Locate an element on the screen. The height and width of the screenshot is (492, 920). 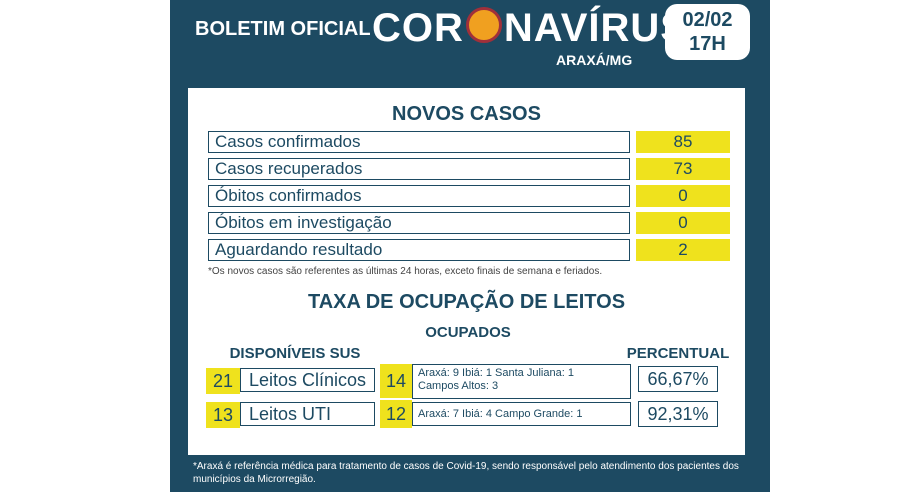
location: ARAXÁ/MG is located at coordinates (594, 60).